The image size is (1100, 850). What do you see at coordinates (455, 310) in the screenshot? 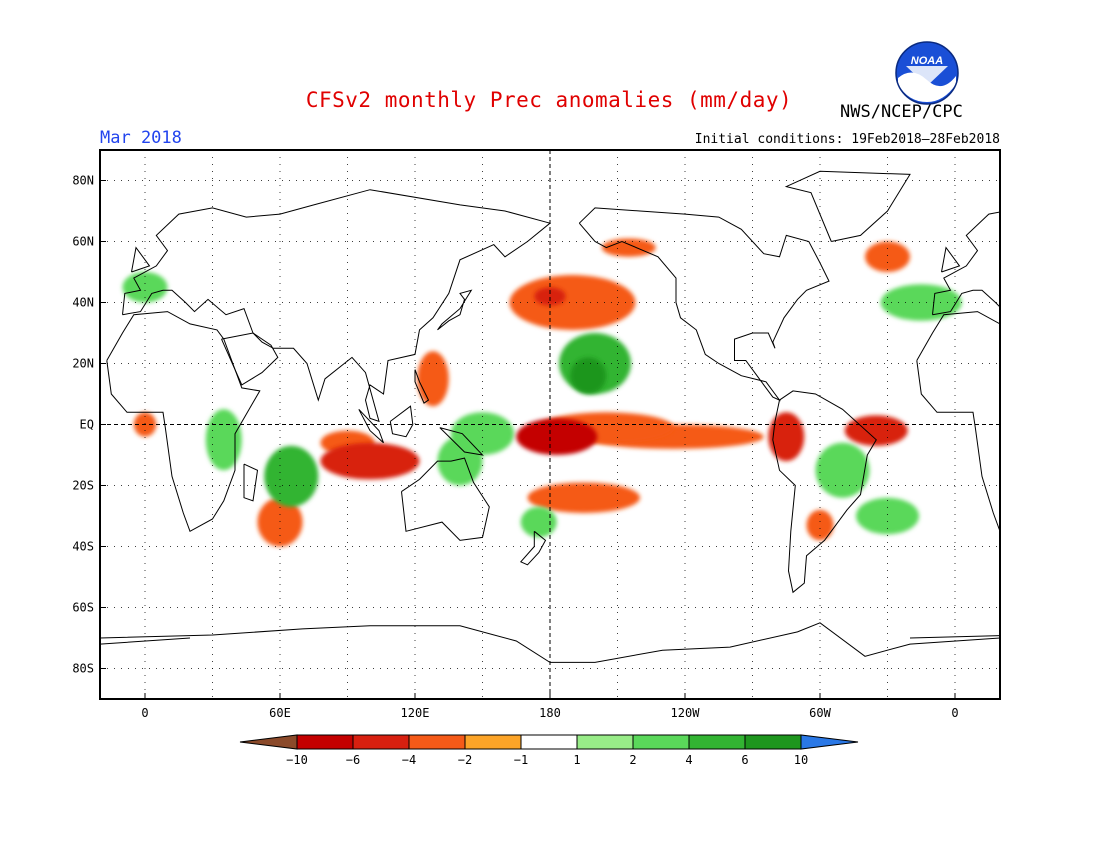
I see `coastline-japan` at bounding box center [455, 310].